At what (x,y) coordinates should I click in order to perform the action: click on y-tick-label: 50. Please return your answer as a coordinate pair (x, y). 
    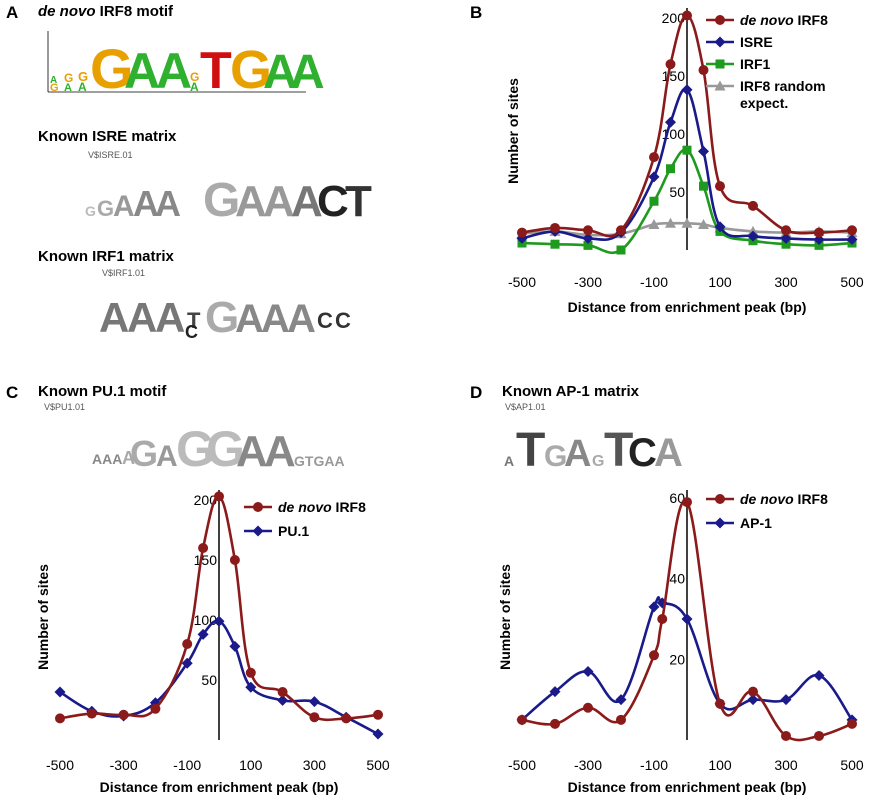
    Looking at the image, I should click on (677, 192).